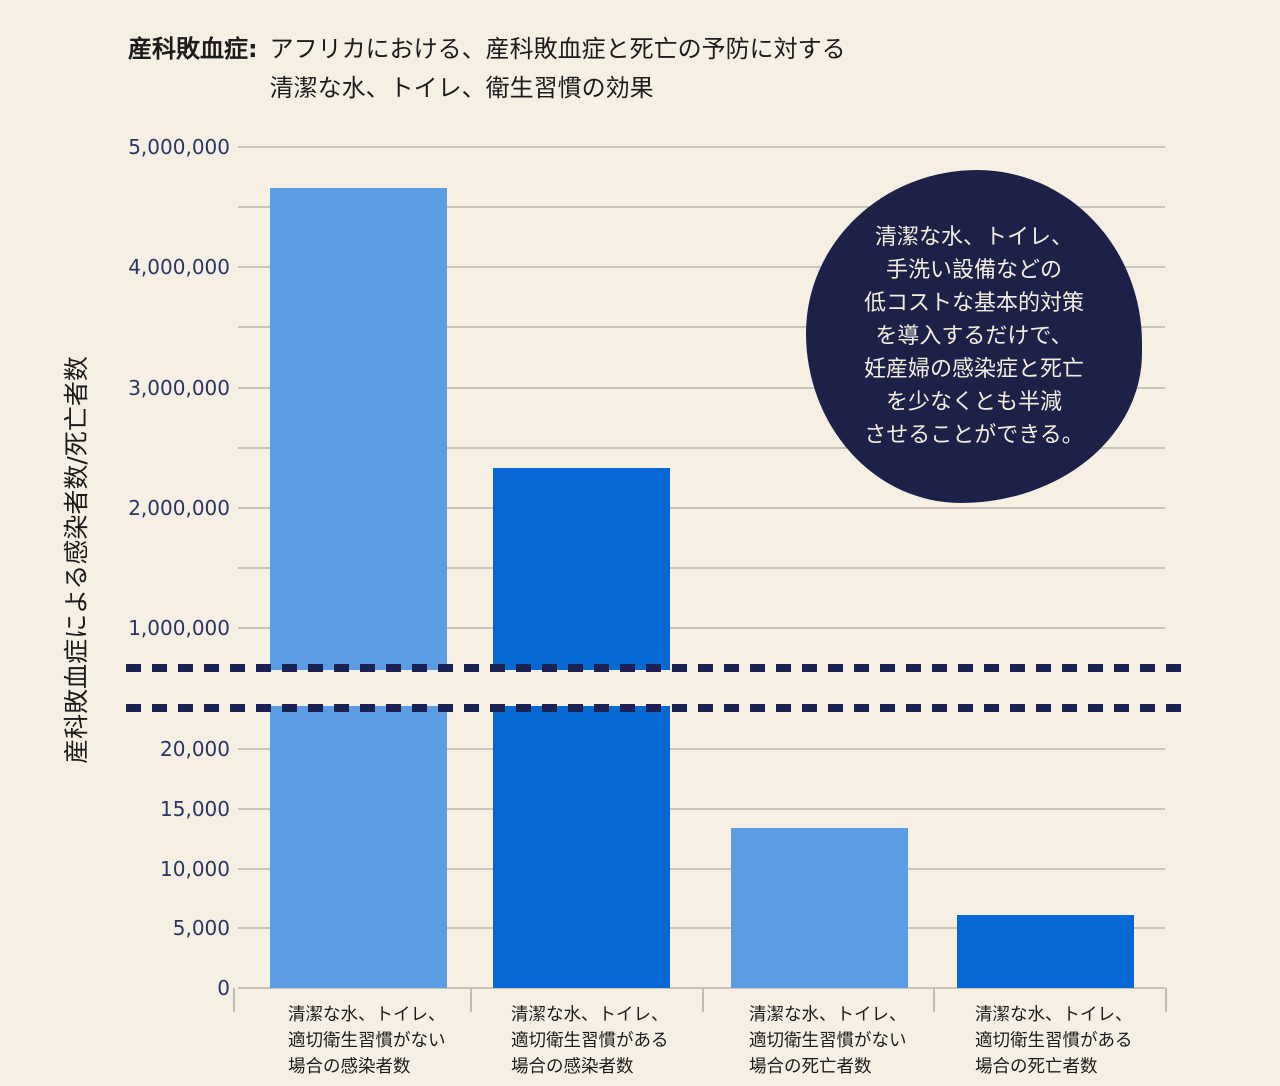  I want to click on y-tick-label-lower: 10,000, so click(195, 868).